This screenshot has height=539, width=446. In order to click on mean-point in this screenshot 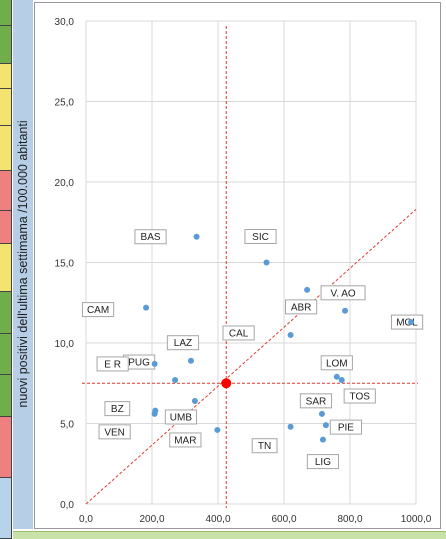, I will do `click(226, 383)`.